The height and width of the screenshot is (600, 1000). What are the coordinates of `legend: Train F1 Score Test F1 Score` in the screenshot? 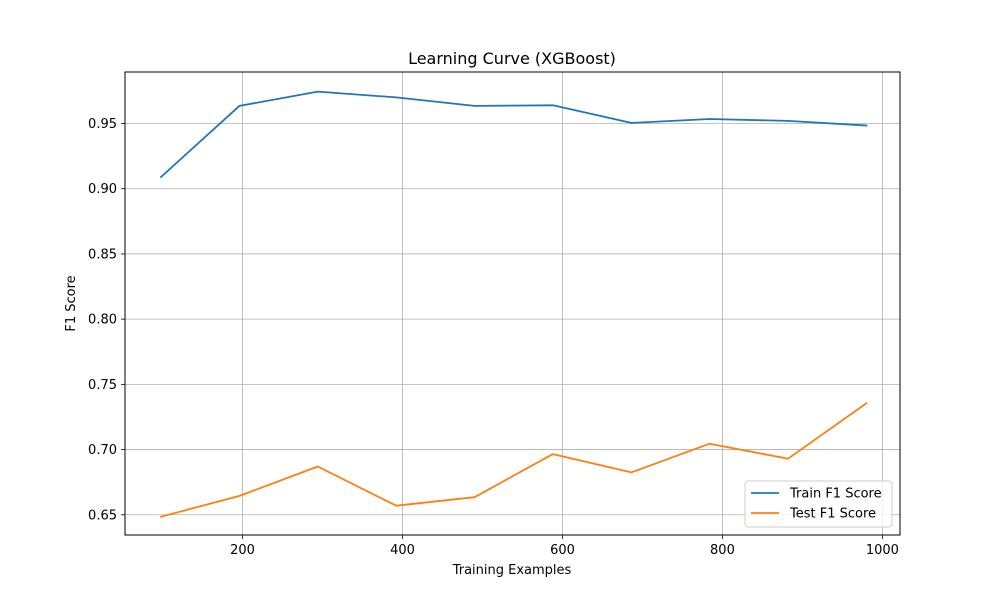 It's located at (818, 504).